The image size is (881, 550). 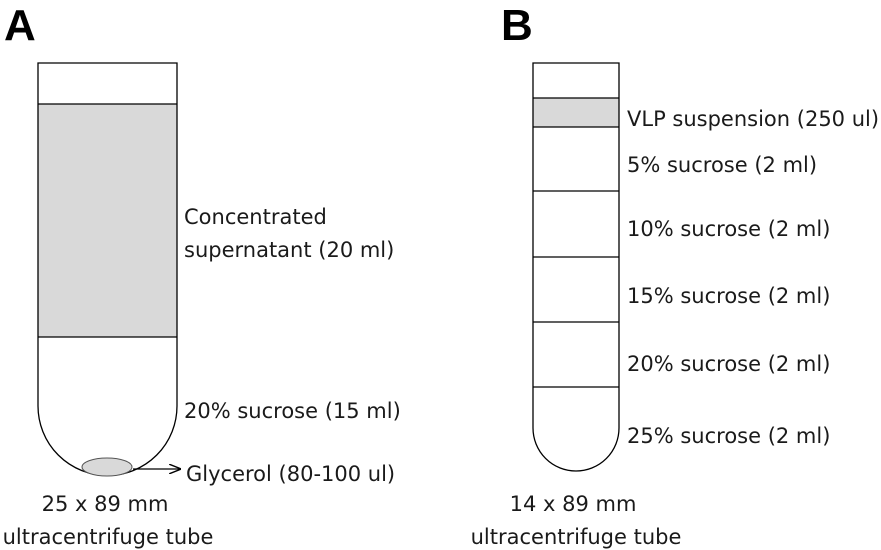 What do you see at coordinates (576, 537) in the screenshot?
I see `tube-b-type-caption: ultracentrifuge tube` at bounding box center [576, 537].